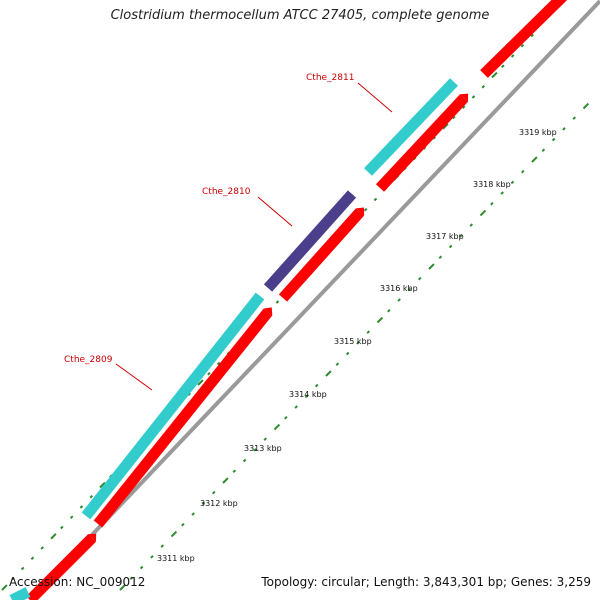  I want to click on tick-label: 3317 kbp, so click(445, 236).